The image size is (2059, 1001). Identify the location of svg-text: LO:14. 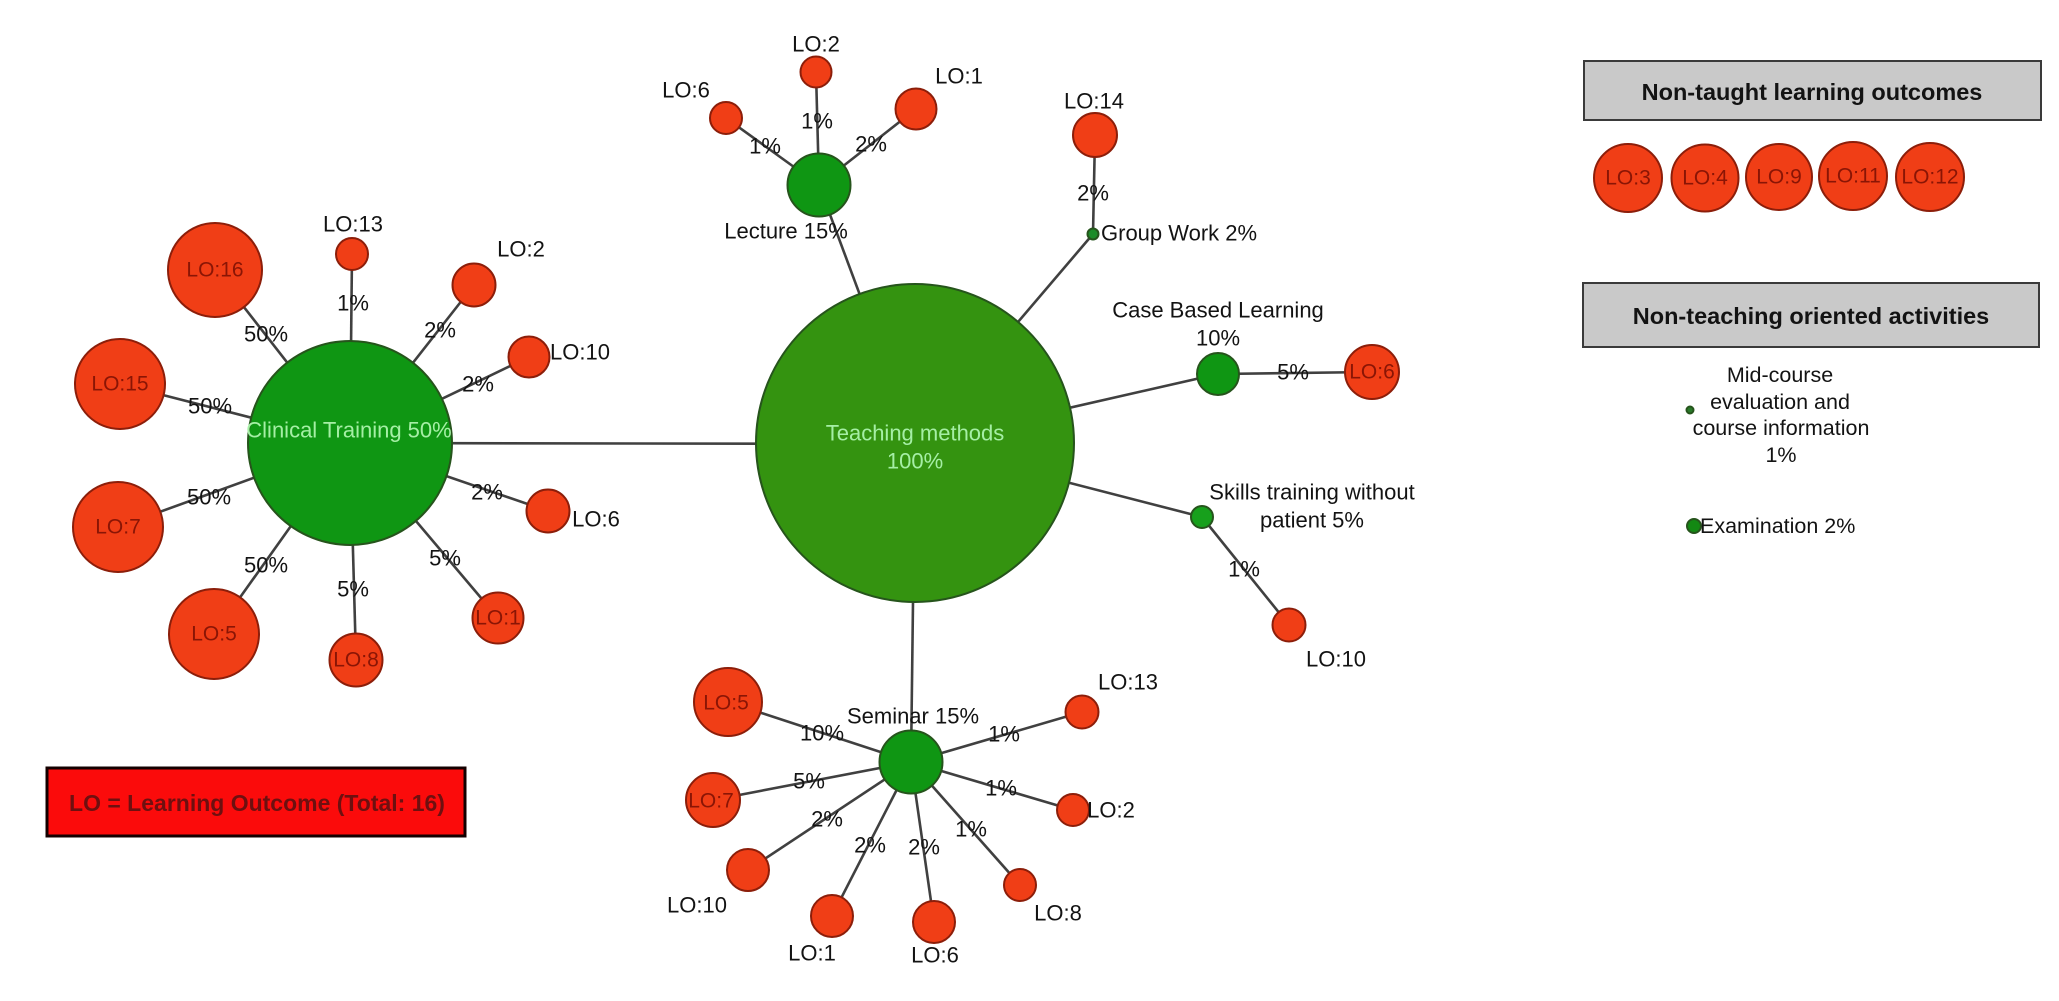
(1094, 101).